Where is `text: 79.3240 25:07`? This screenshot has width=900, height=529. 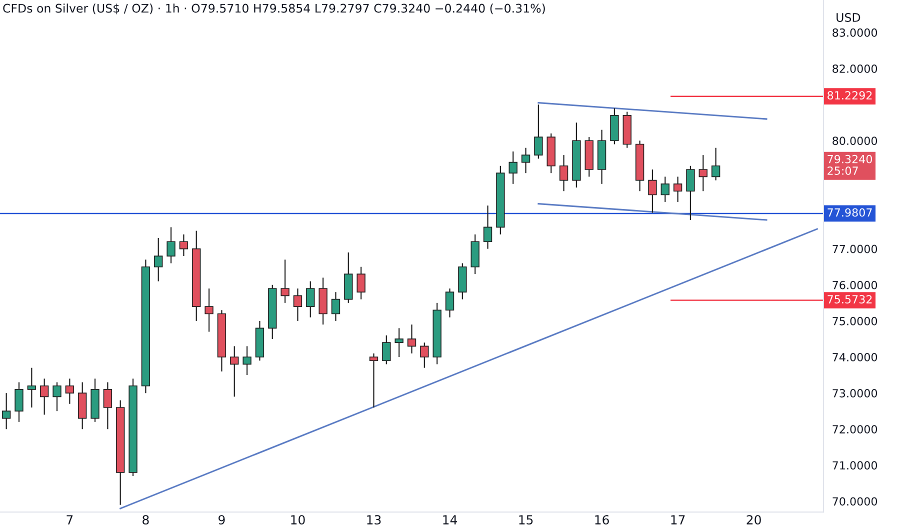
text: 79.3240 25:07 is located at coordinates (850, 164).